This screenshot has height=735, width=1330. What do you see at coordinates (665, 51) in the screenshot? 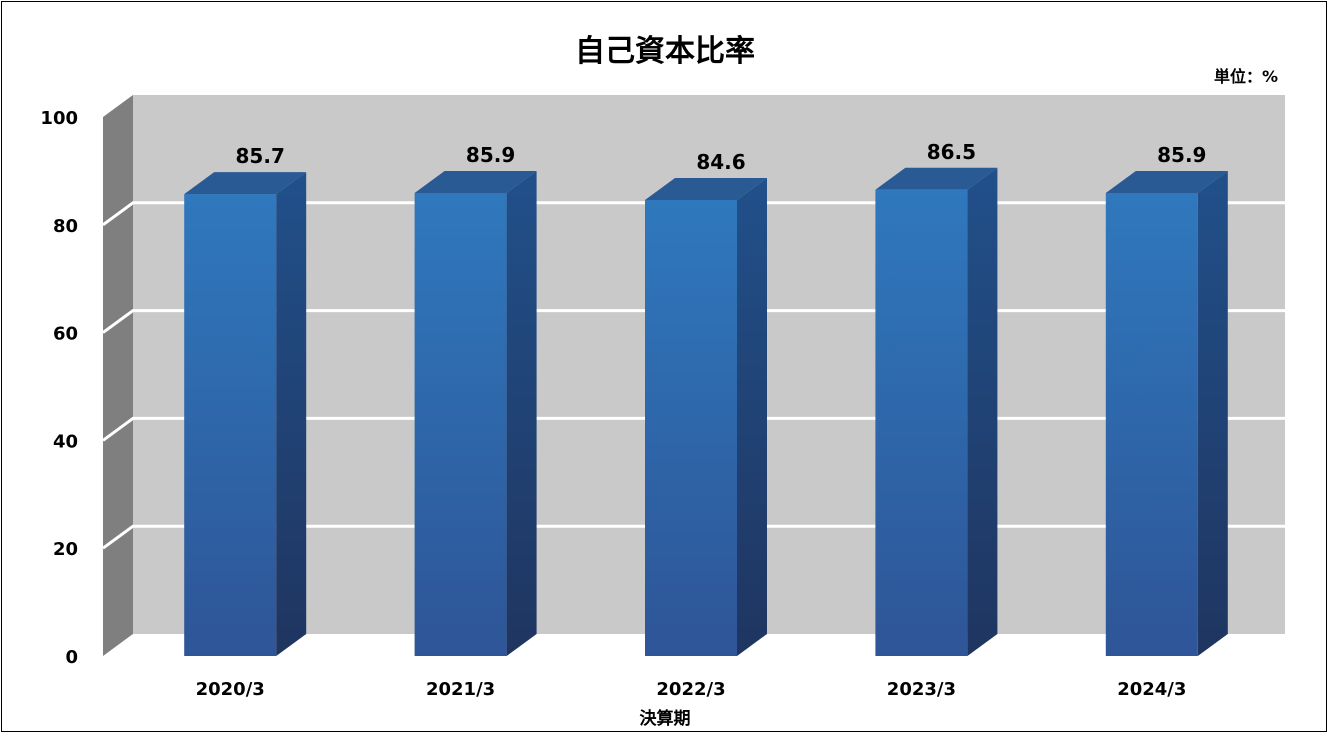
I see `chart-title: 自己資本比率` at bounding box center [665, 51].